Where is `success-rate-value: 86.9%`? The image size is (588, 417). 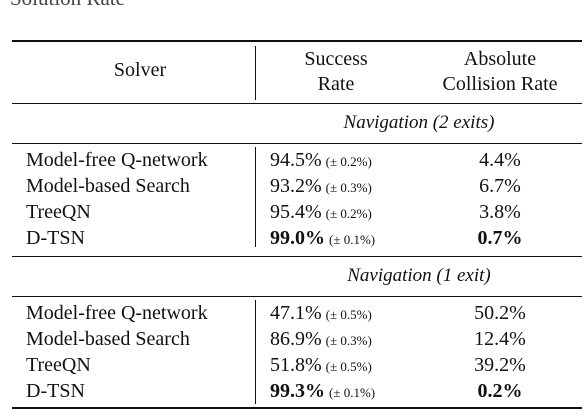
success-rate-value: 86.9% is located at coordinates (296, 339).